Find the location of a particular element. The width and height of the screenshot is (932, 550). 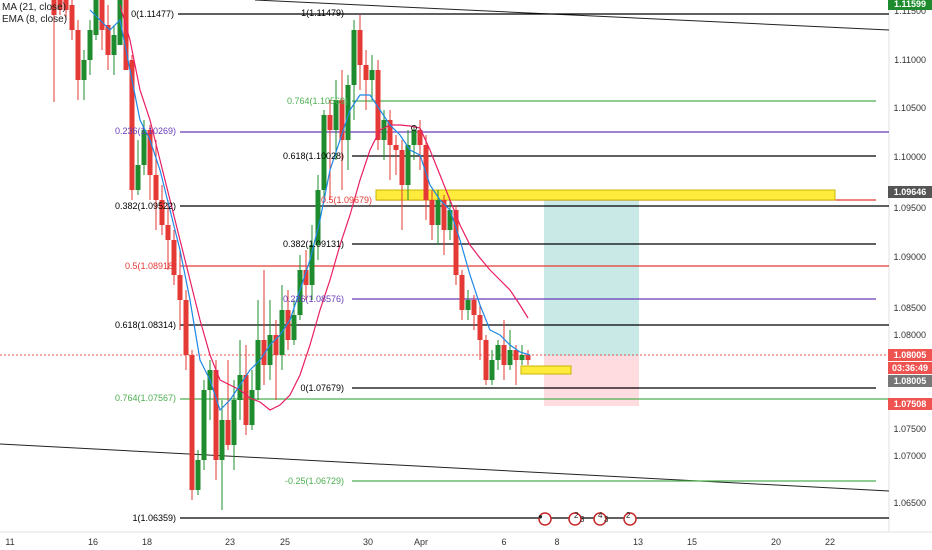

entry-zone is located at coordinates (546, 370).